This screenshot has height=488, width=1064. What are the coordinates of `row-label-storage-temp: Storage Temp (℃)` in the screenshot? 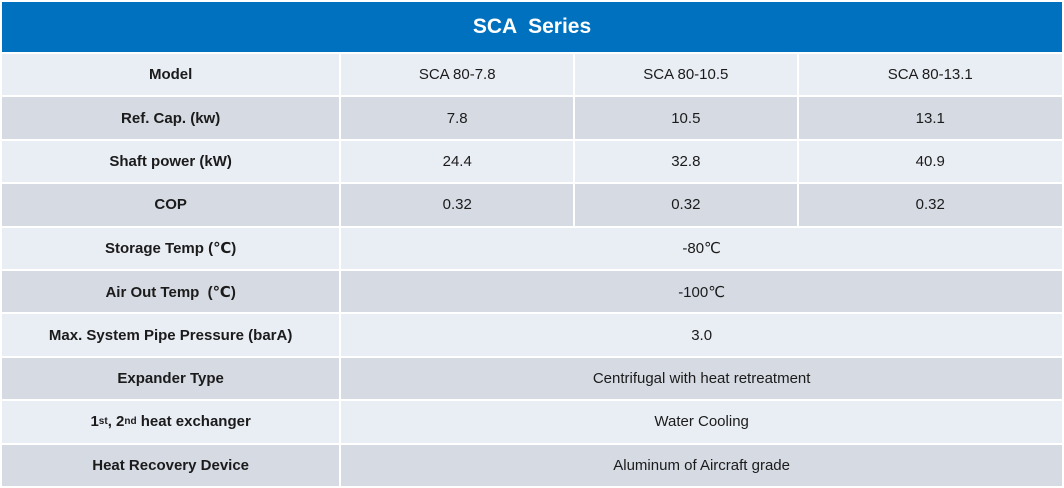 It's located at (171, 248).